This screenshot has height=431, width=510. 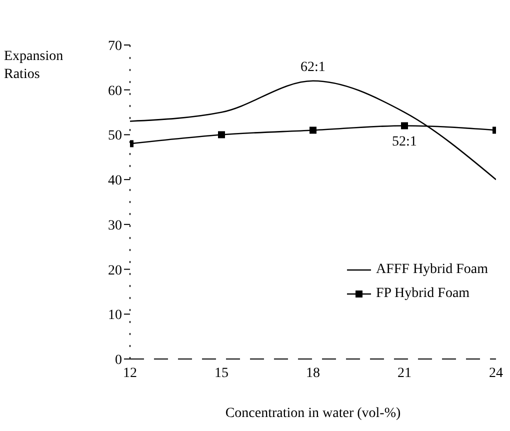 I want to click on annotation: 62:1, so click(x=313, y=67).